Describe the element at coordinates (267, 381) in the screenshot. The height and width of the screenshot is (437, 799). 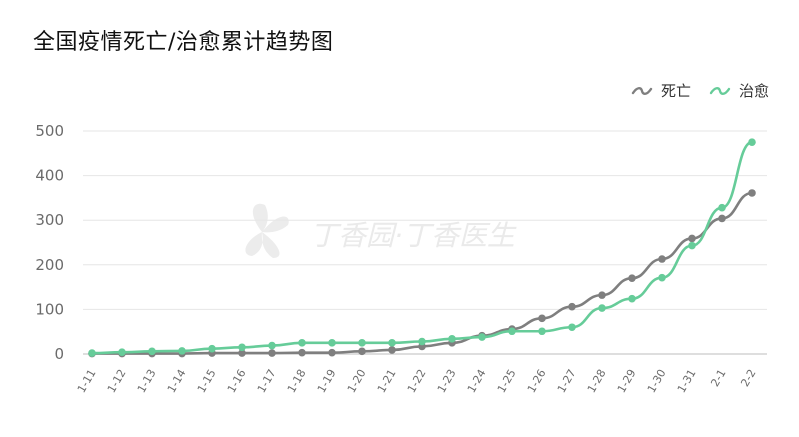
I see `x-tick-label: 1-17` at that location.